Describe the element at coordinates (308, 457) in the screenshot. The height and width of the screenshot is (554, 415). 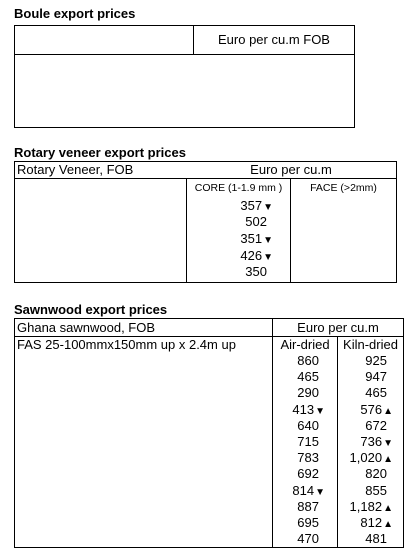
I see `sawn-row-air-text: 783` at that location.